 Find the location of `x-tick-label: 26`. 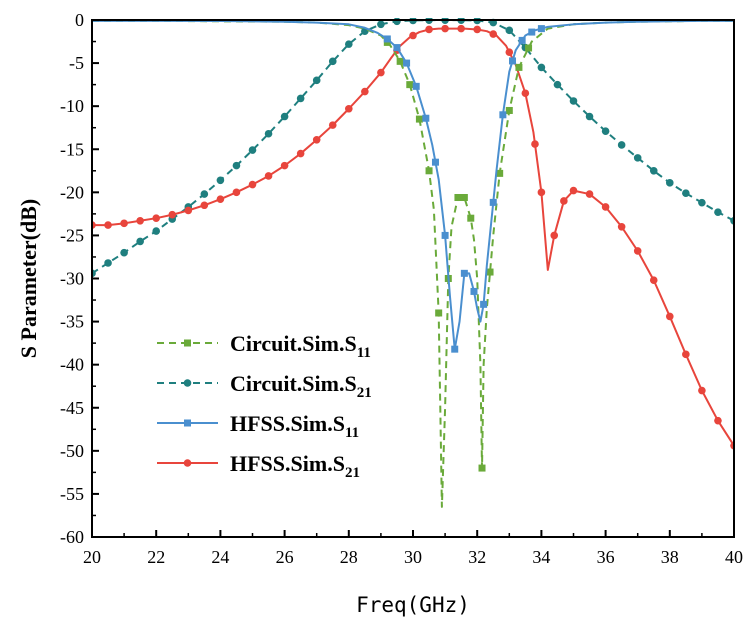

x-tick-label: 26 is located at coordinates (285, 557).